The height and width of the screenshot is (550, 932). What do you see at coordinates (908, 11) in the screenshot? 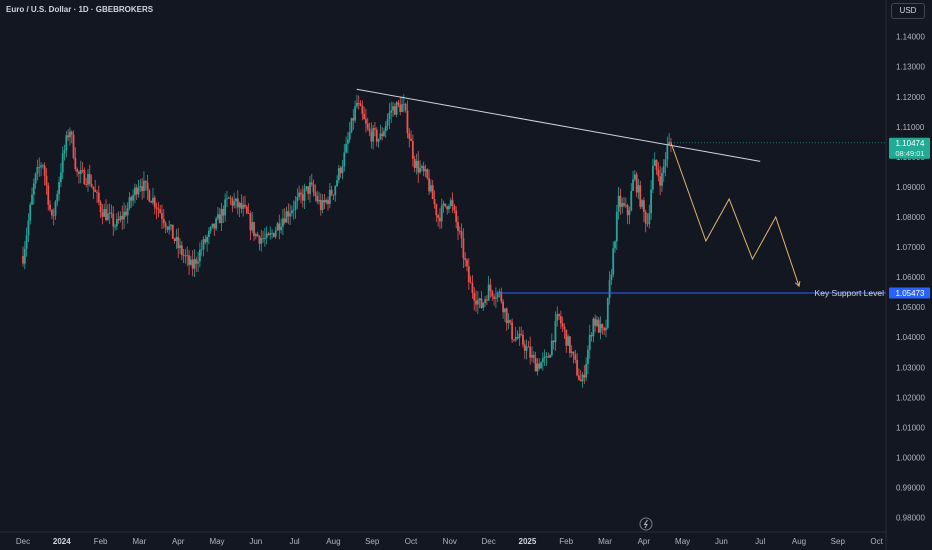
I see `currency-button: USD` at bounding box center [908, 11].